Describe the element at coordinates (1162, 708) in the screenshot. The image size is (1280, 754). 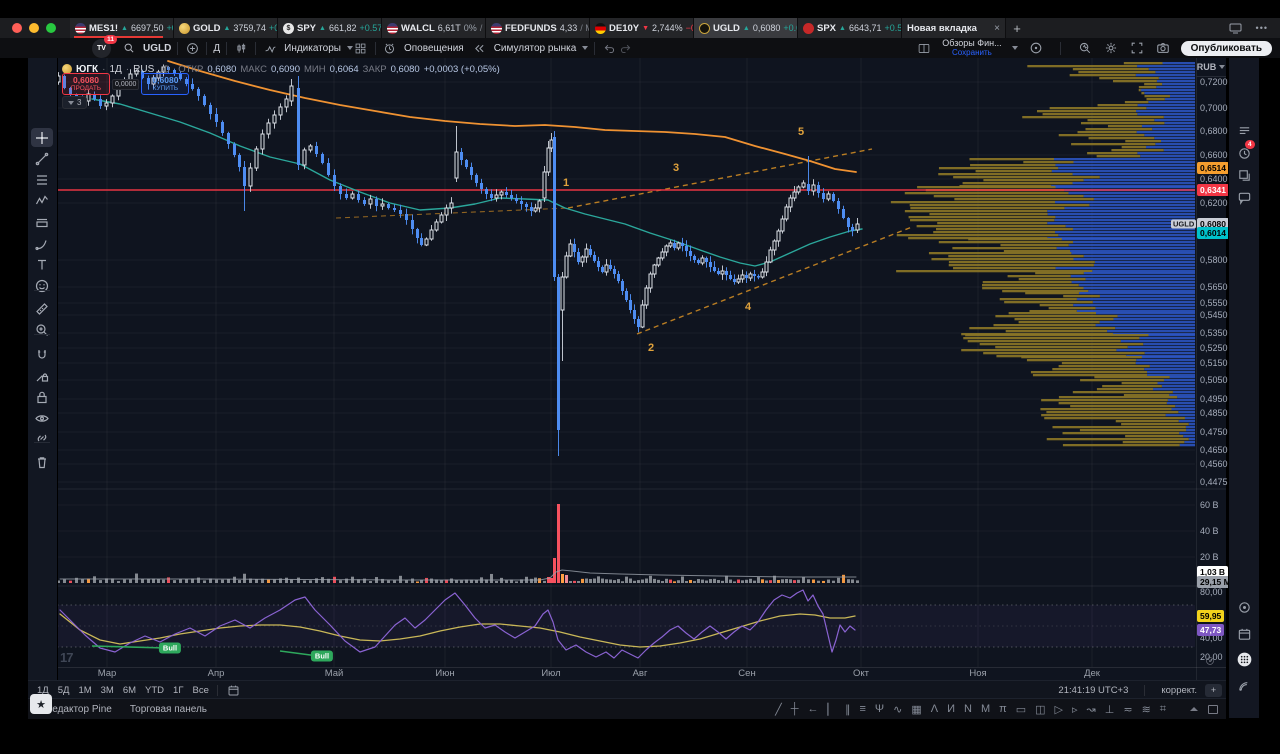
I see `quick-tool-icon-22: ⌗` at that location.